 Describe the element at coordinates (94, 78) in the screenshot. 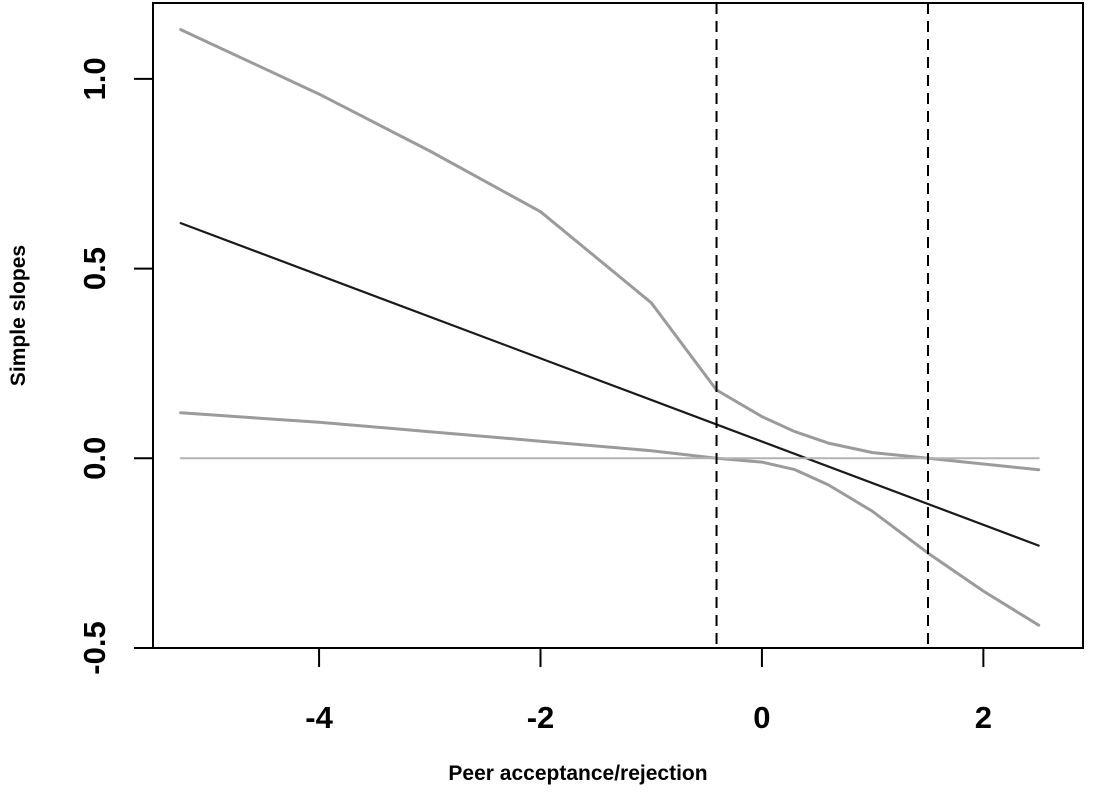

I see `y-tick-label: 1.0` at that location.